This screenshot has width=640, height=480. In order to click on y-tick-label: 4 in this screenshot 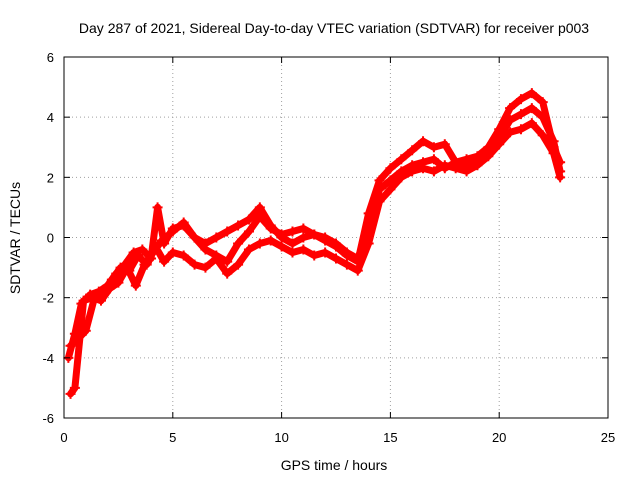, I will do `click(50, 117)`.